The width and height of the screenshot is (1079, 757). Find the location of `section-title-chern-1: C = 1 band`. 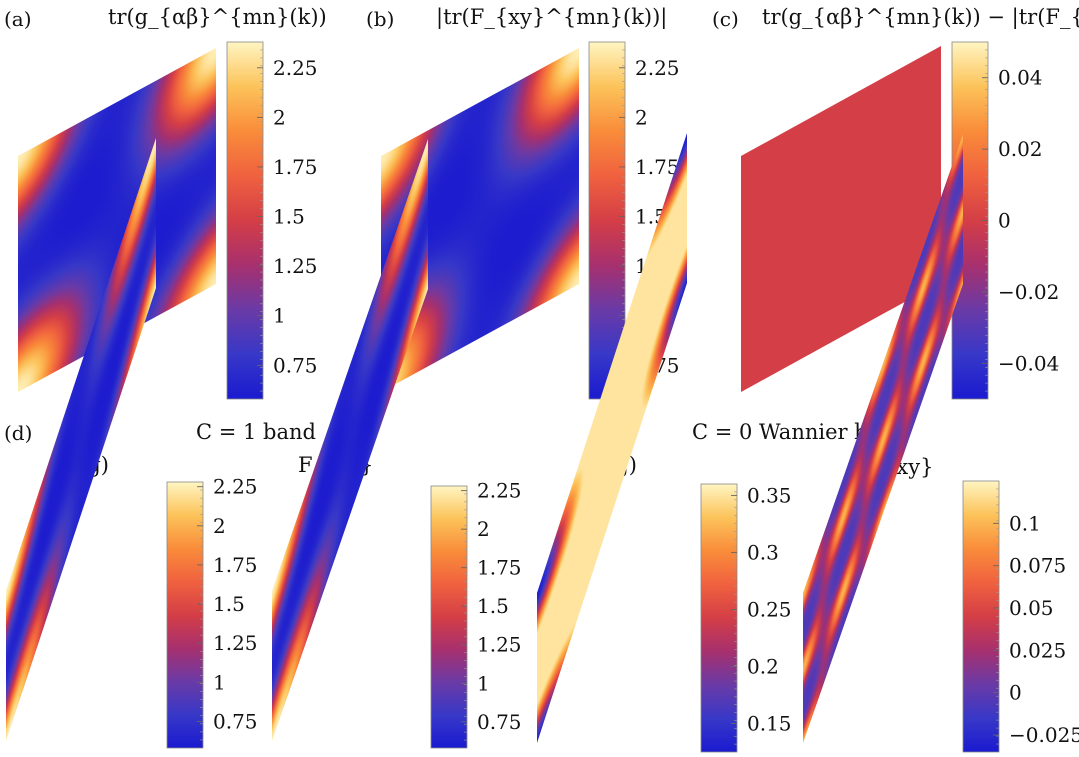

section-title-chern-1: C = 1 band is located at coordinates (256, 432).